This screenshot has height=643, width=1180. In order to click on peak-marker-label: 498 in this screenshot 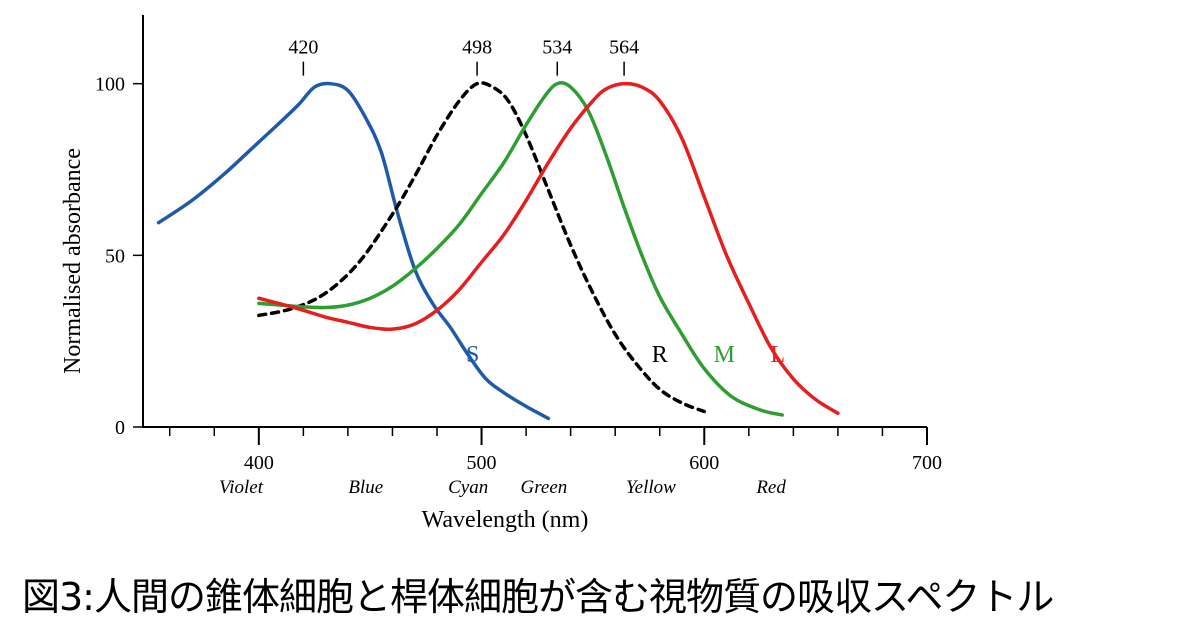, I will do `click(477, 48)`.